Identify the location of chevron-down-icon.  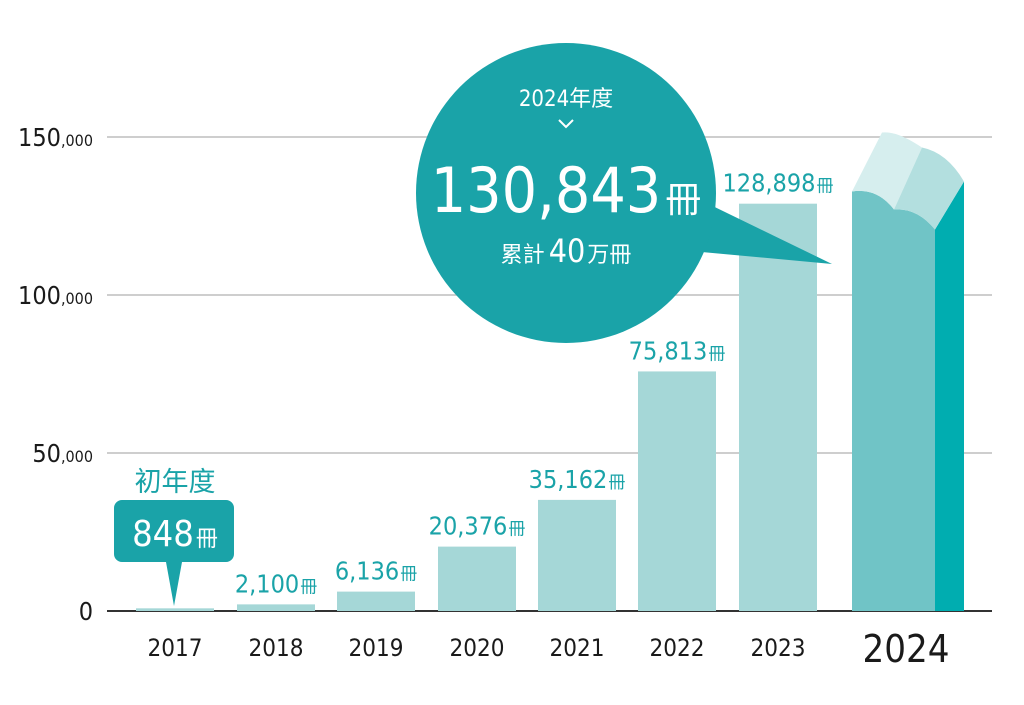
(566, 124).